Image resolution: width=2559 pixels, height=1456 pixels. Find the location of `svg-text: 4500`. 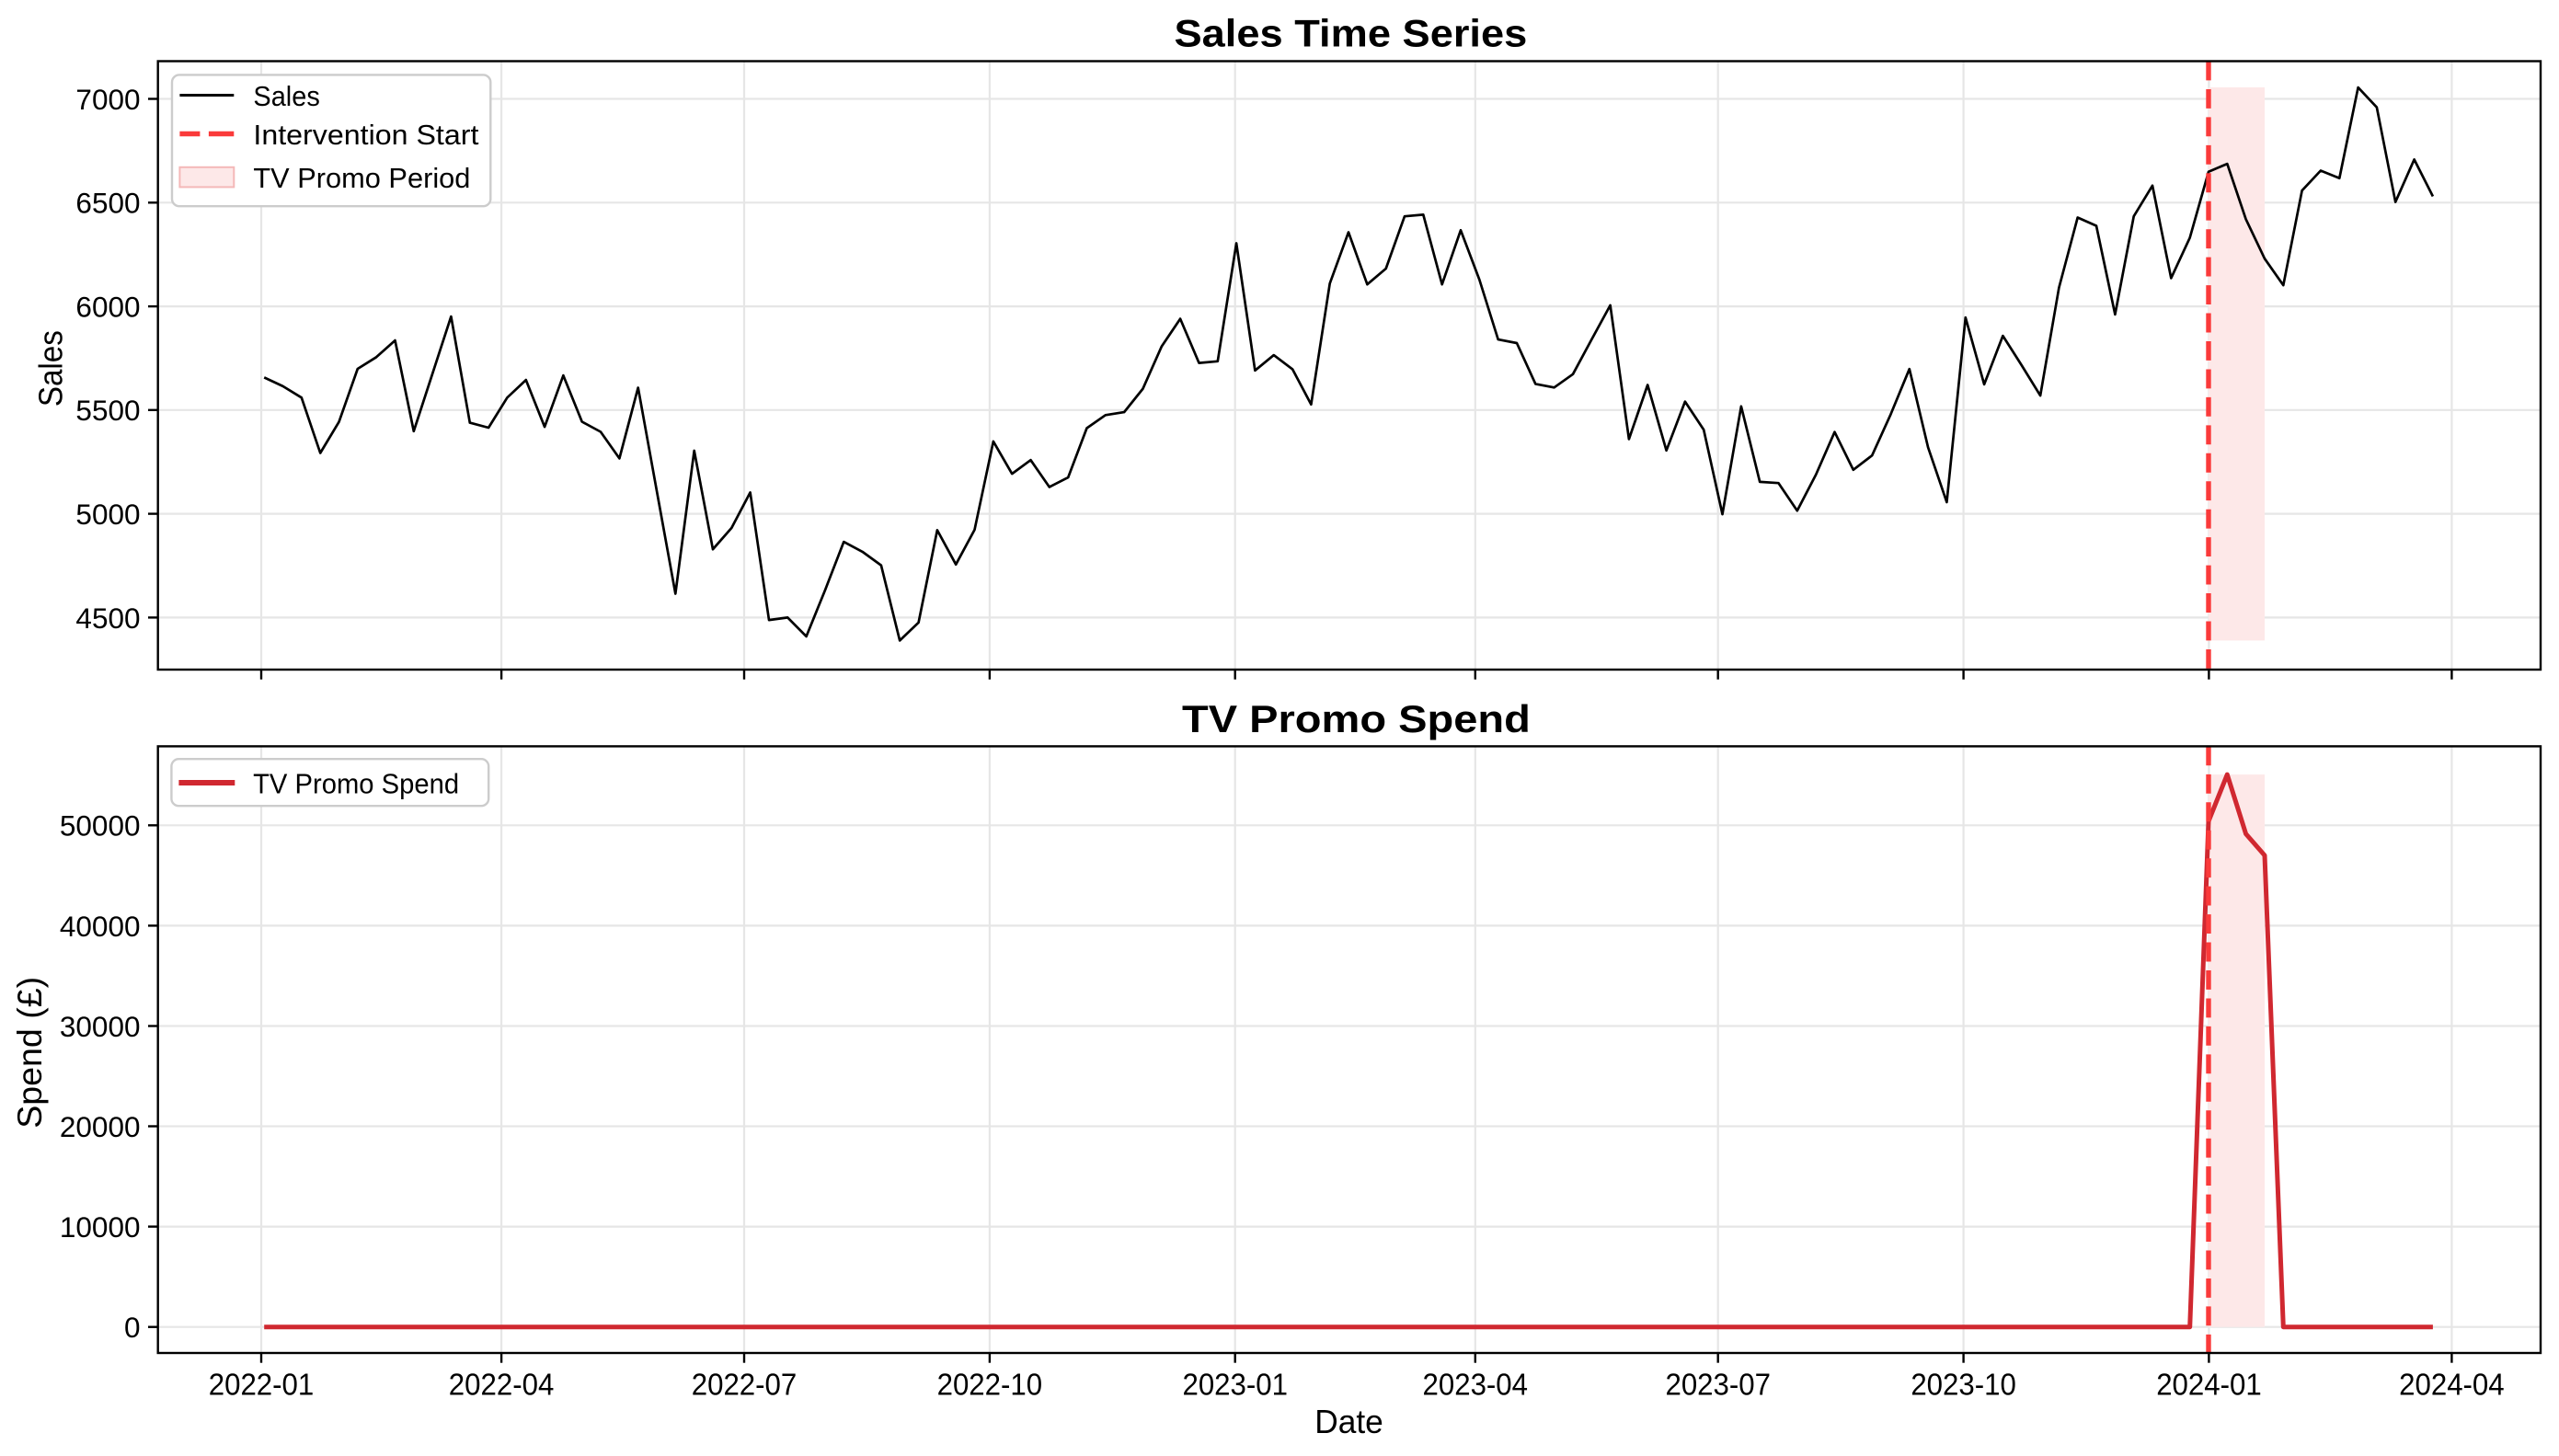

svg-text: 4500 is located at coordinates (107, 618).